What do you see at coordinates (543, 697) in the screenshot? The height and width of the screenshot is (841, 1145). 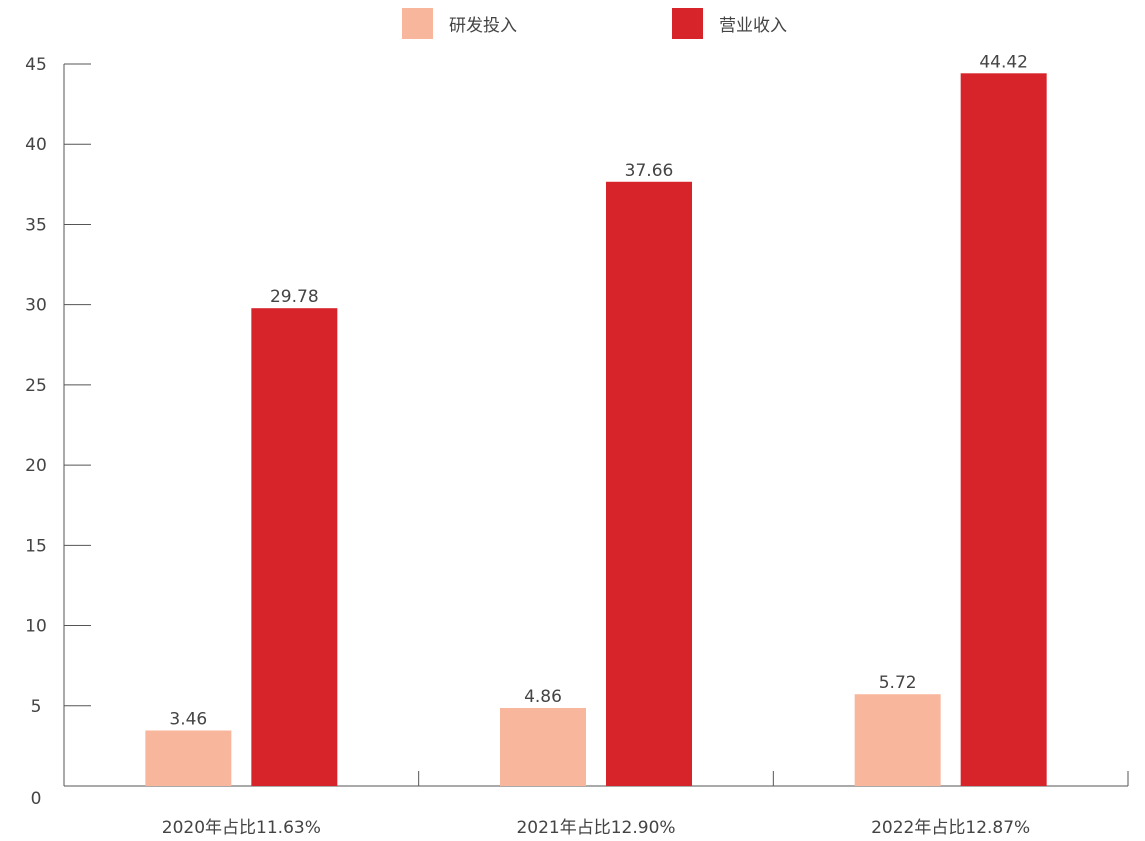 I see `data-label: 4.86` at bounding box center [543, 697].